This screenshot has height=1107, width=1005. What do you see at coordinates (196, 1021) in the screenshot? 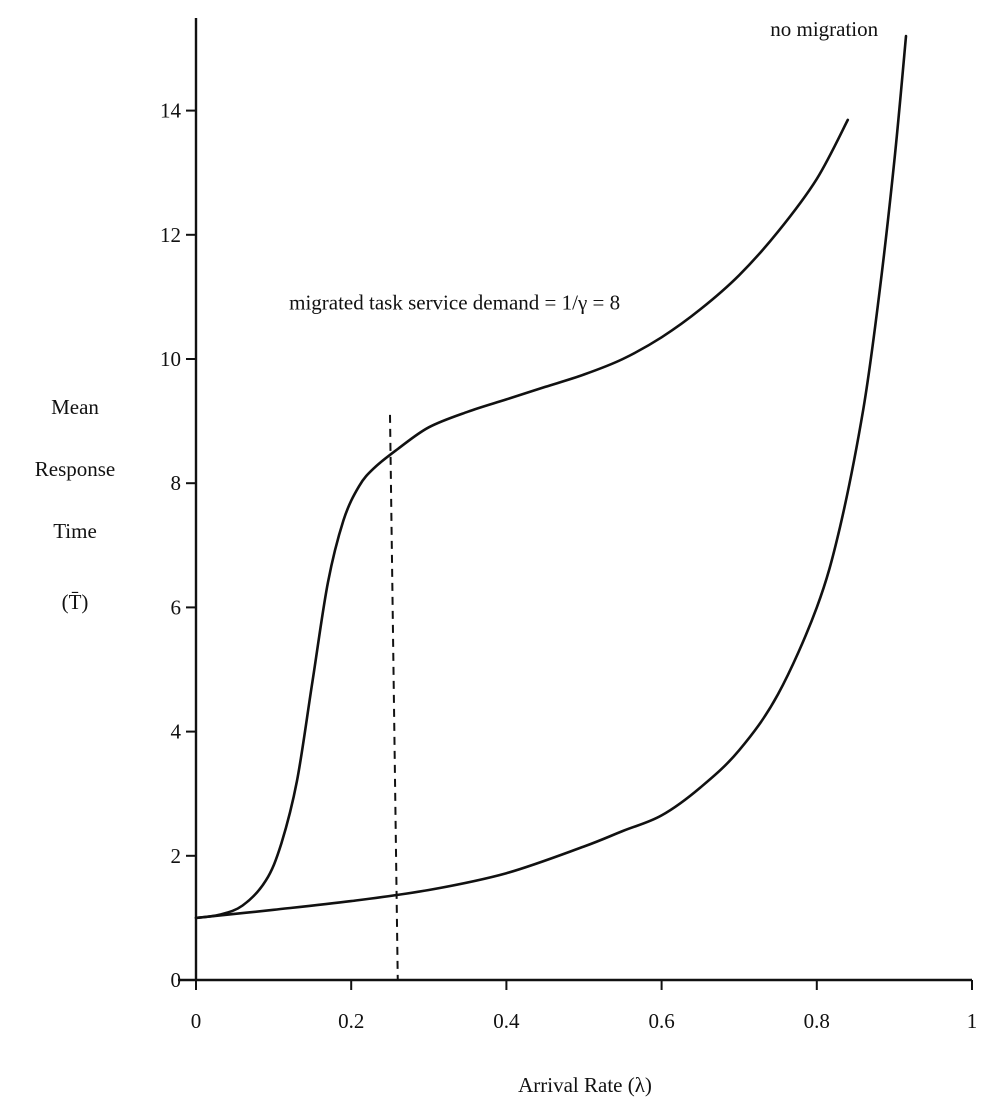
I see `x-tick-label: 0` at bounding box center [196, 1021].